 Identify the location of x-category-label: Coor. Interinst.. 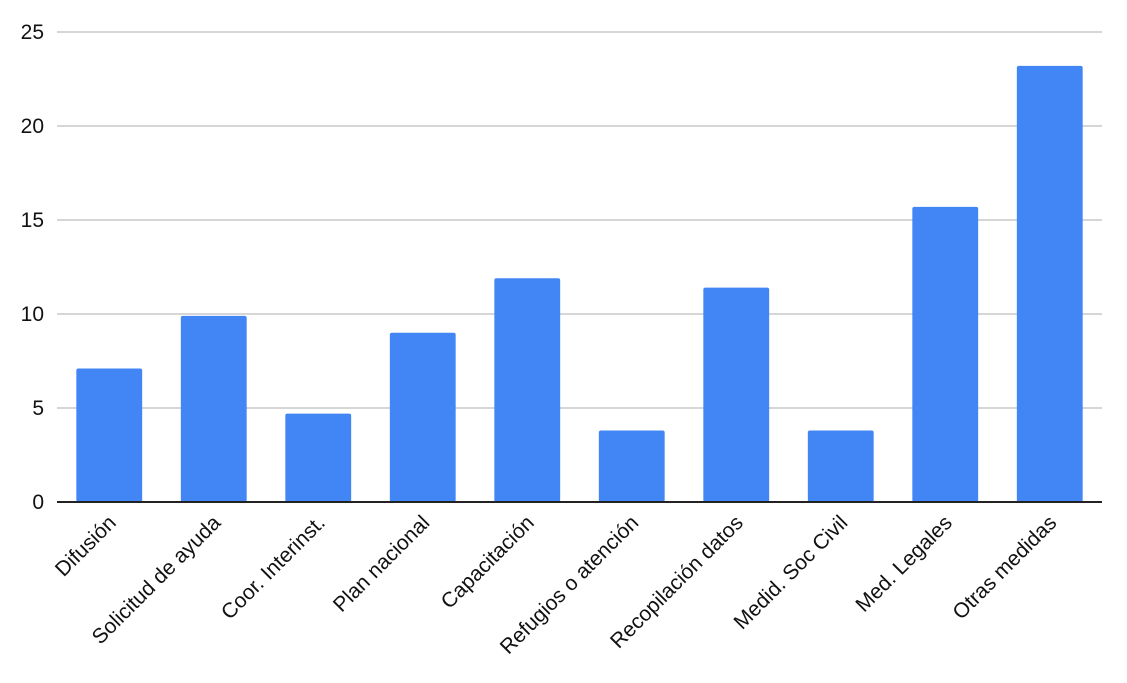
(273, 567).